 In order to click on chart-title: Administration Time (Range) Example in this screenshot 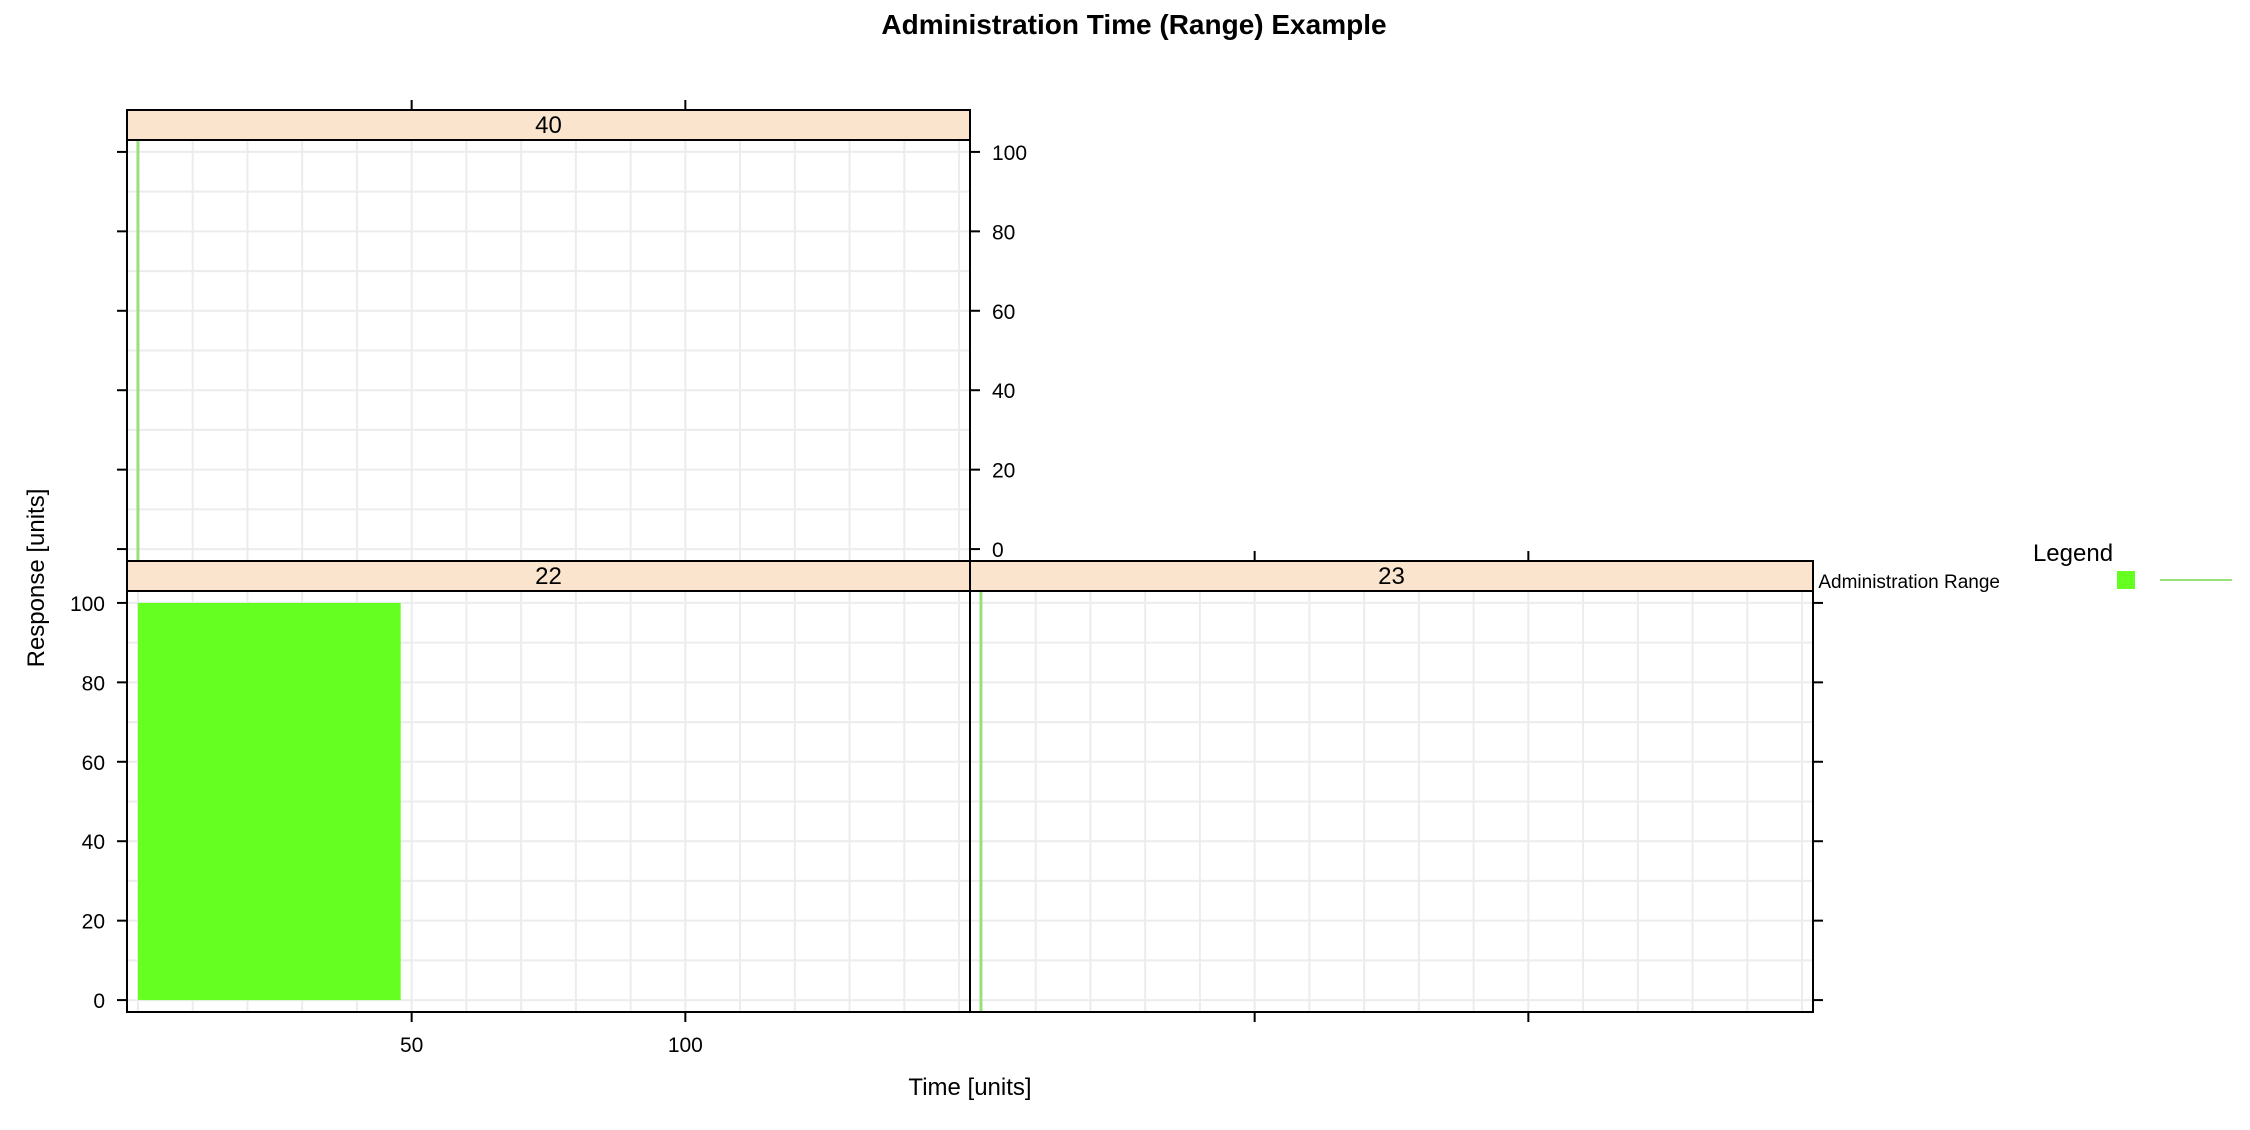, I will do `click(1133, 24)`.